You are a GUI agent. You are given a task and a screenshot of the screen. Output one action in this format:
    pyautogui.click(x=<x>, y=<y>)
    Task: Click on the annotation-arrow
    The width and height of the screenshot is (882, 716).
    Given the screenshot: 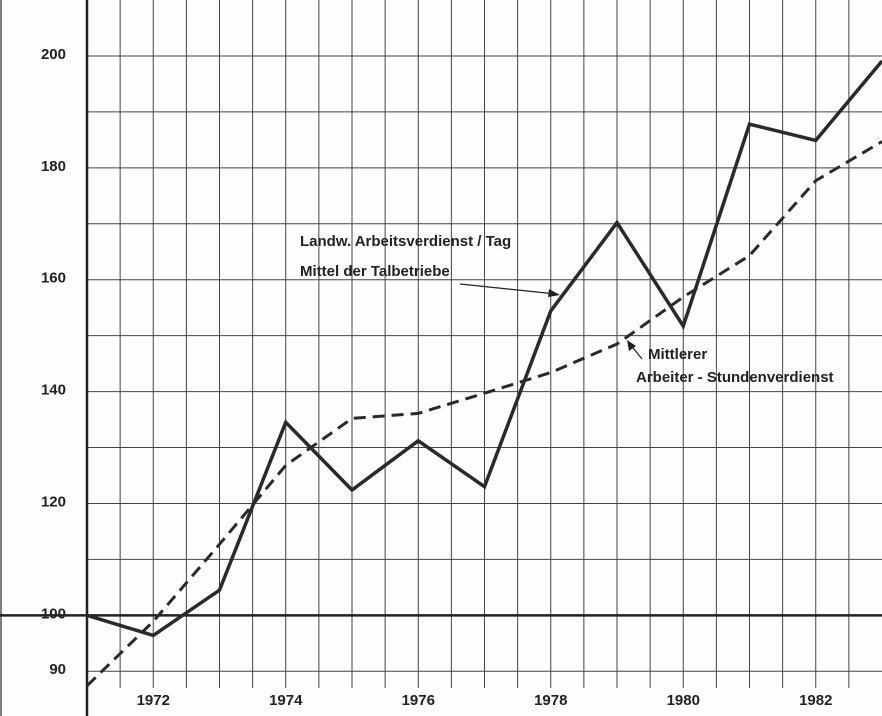 What is the action you would take?
    pyautogui.click(x=508, y=289)
    